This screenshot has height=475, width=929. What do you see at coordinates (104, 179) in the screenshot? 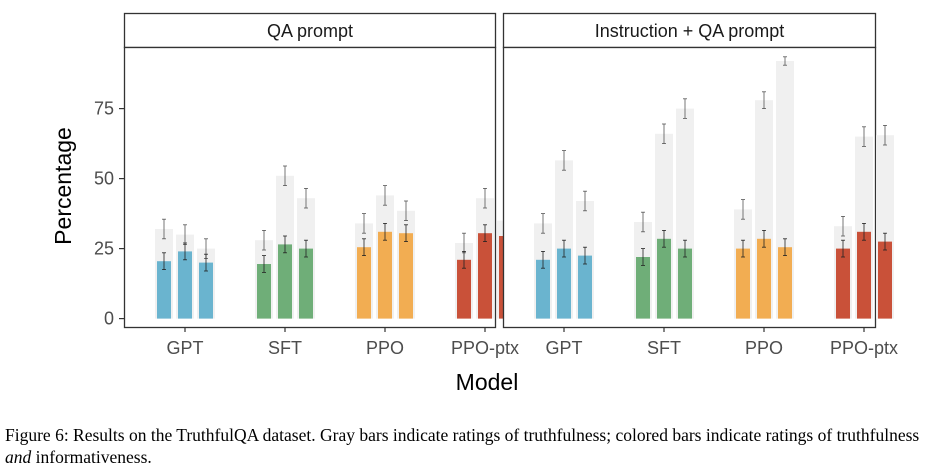
I see `y-tick-label: 50` at bounding box center [104, 179].